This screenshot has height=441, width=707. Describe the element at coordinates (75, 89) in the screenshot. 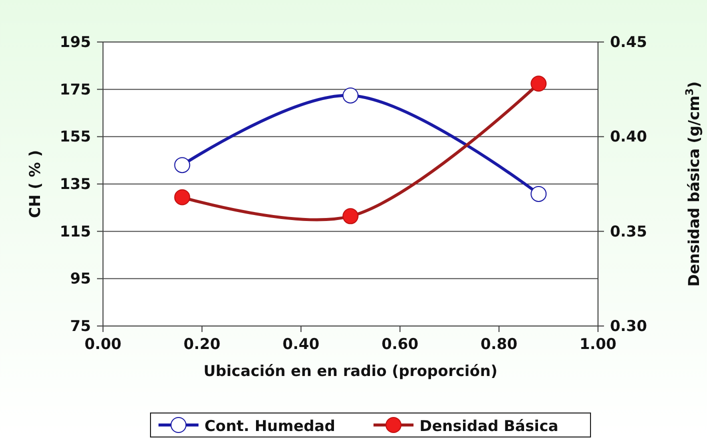

I see `y-tick-label: 175` at that location.